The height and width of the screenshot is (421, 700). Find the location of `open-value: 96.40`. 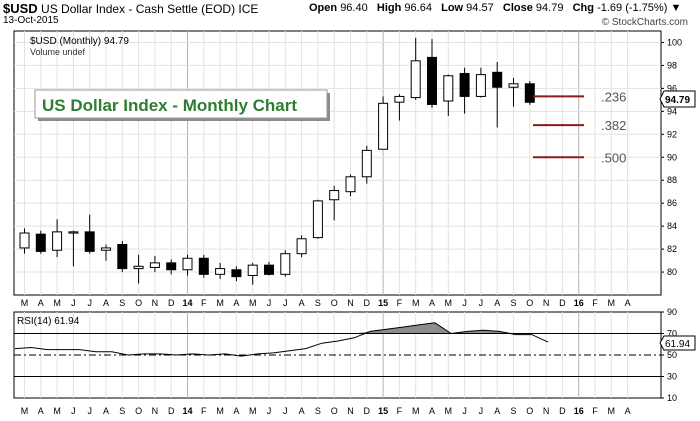

open-value: 96.40 is located at coordinates (354, 8).